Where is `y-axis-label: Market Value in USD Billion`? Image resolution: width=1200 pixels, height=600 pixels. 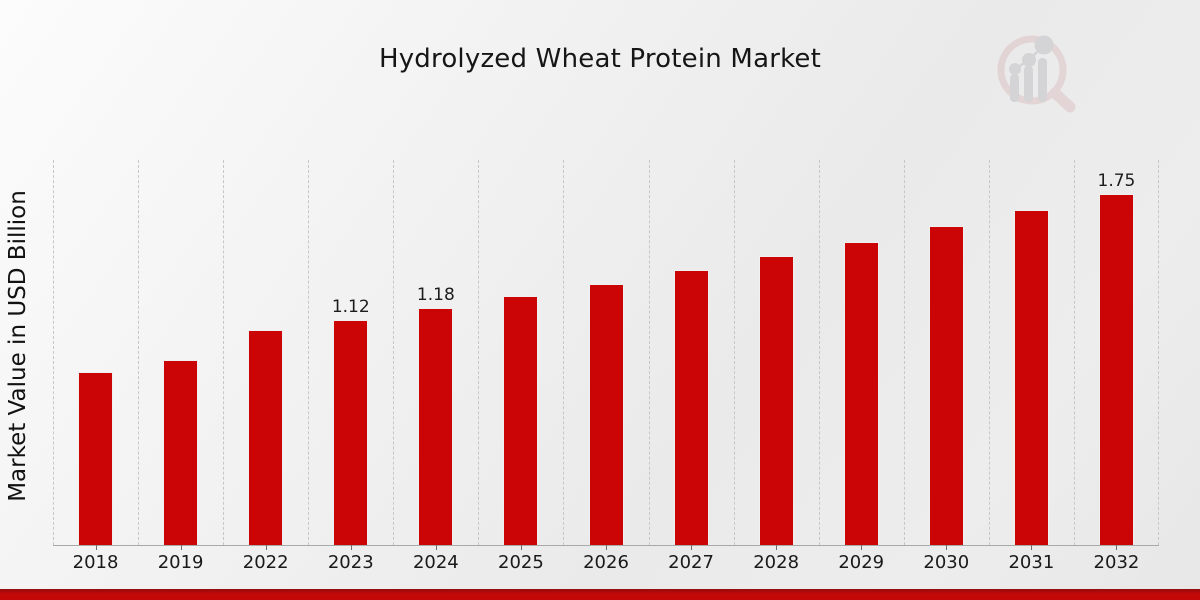 y-axis-label: Market Value in USD Billion is located at coordinates (18, 346).